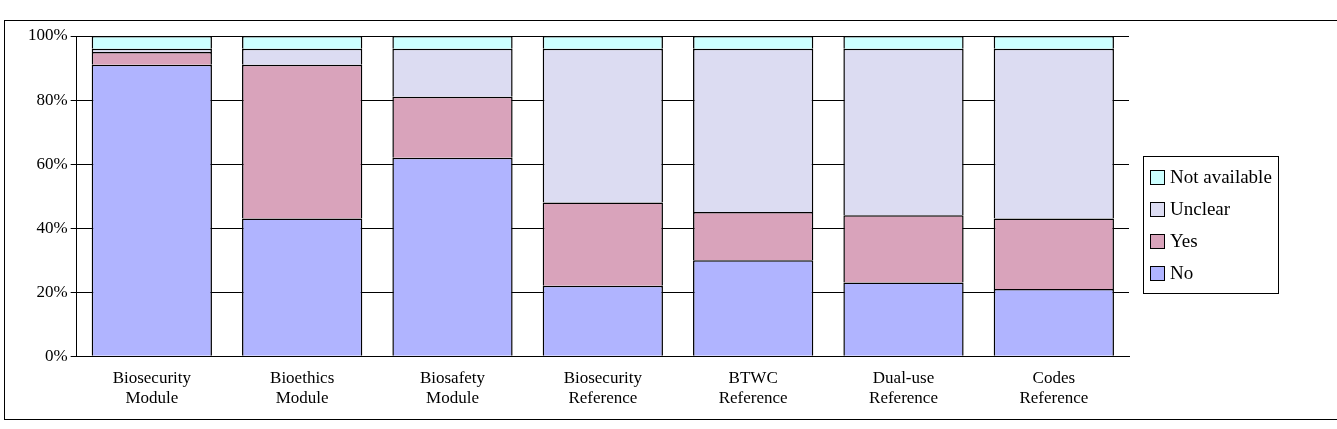 The image size is (1337, 429). What do you see at coordinates (1221, 177) in the screenshot?
I see `legend-label: Not available` at bounding box center [1221, 177].